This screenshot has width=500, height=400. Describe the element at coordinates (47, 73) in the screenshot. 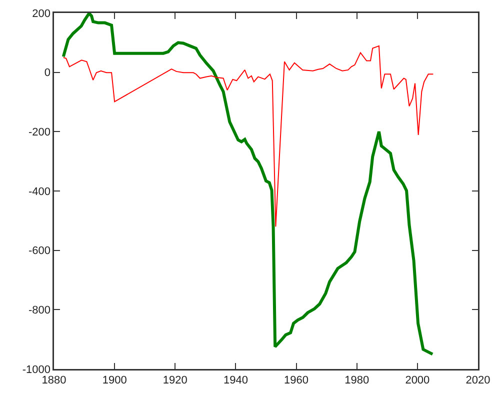

I see `y-tick-label: 0` at that location.